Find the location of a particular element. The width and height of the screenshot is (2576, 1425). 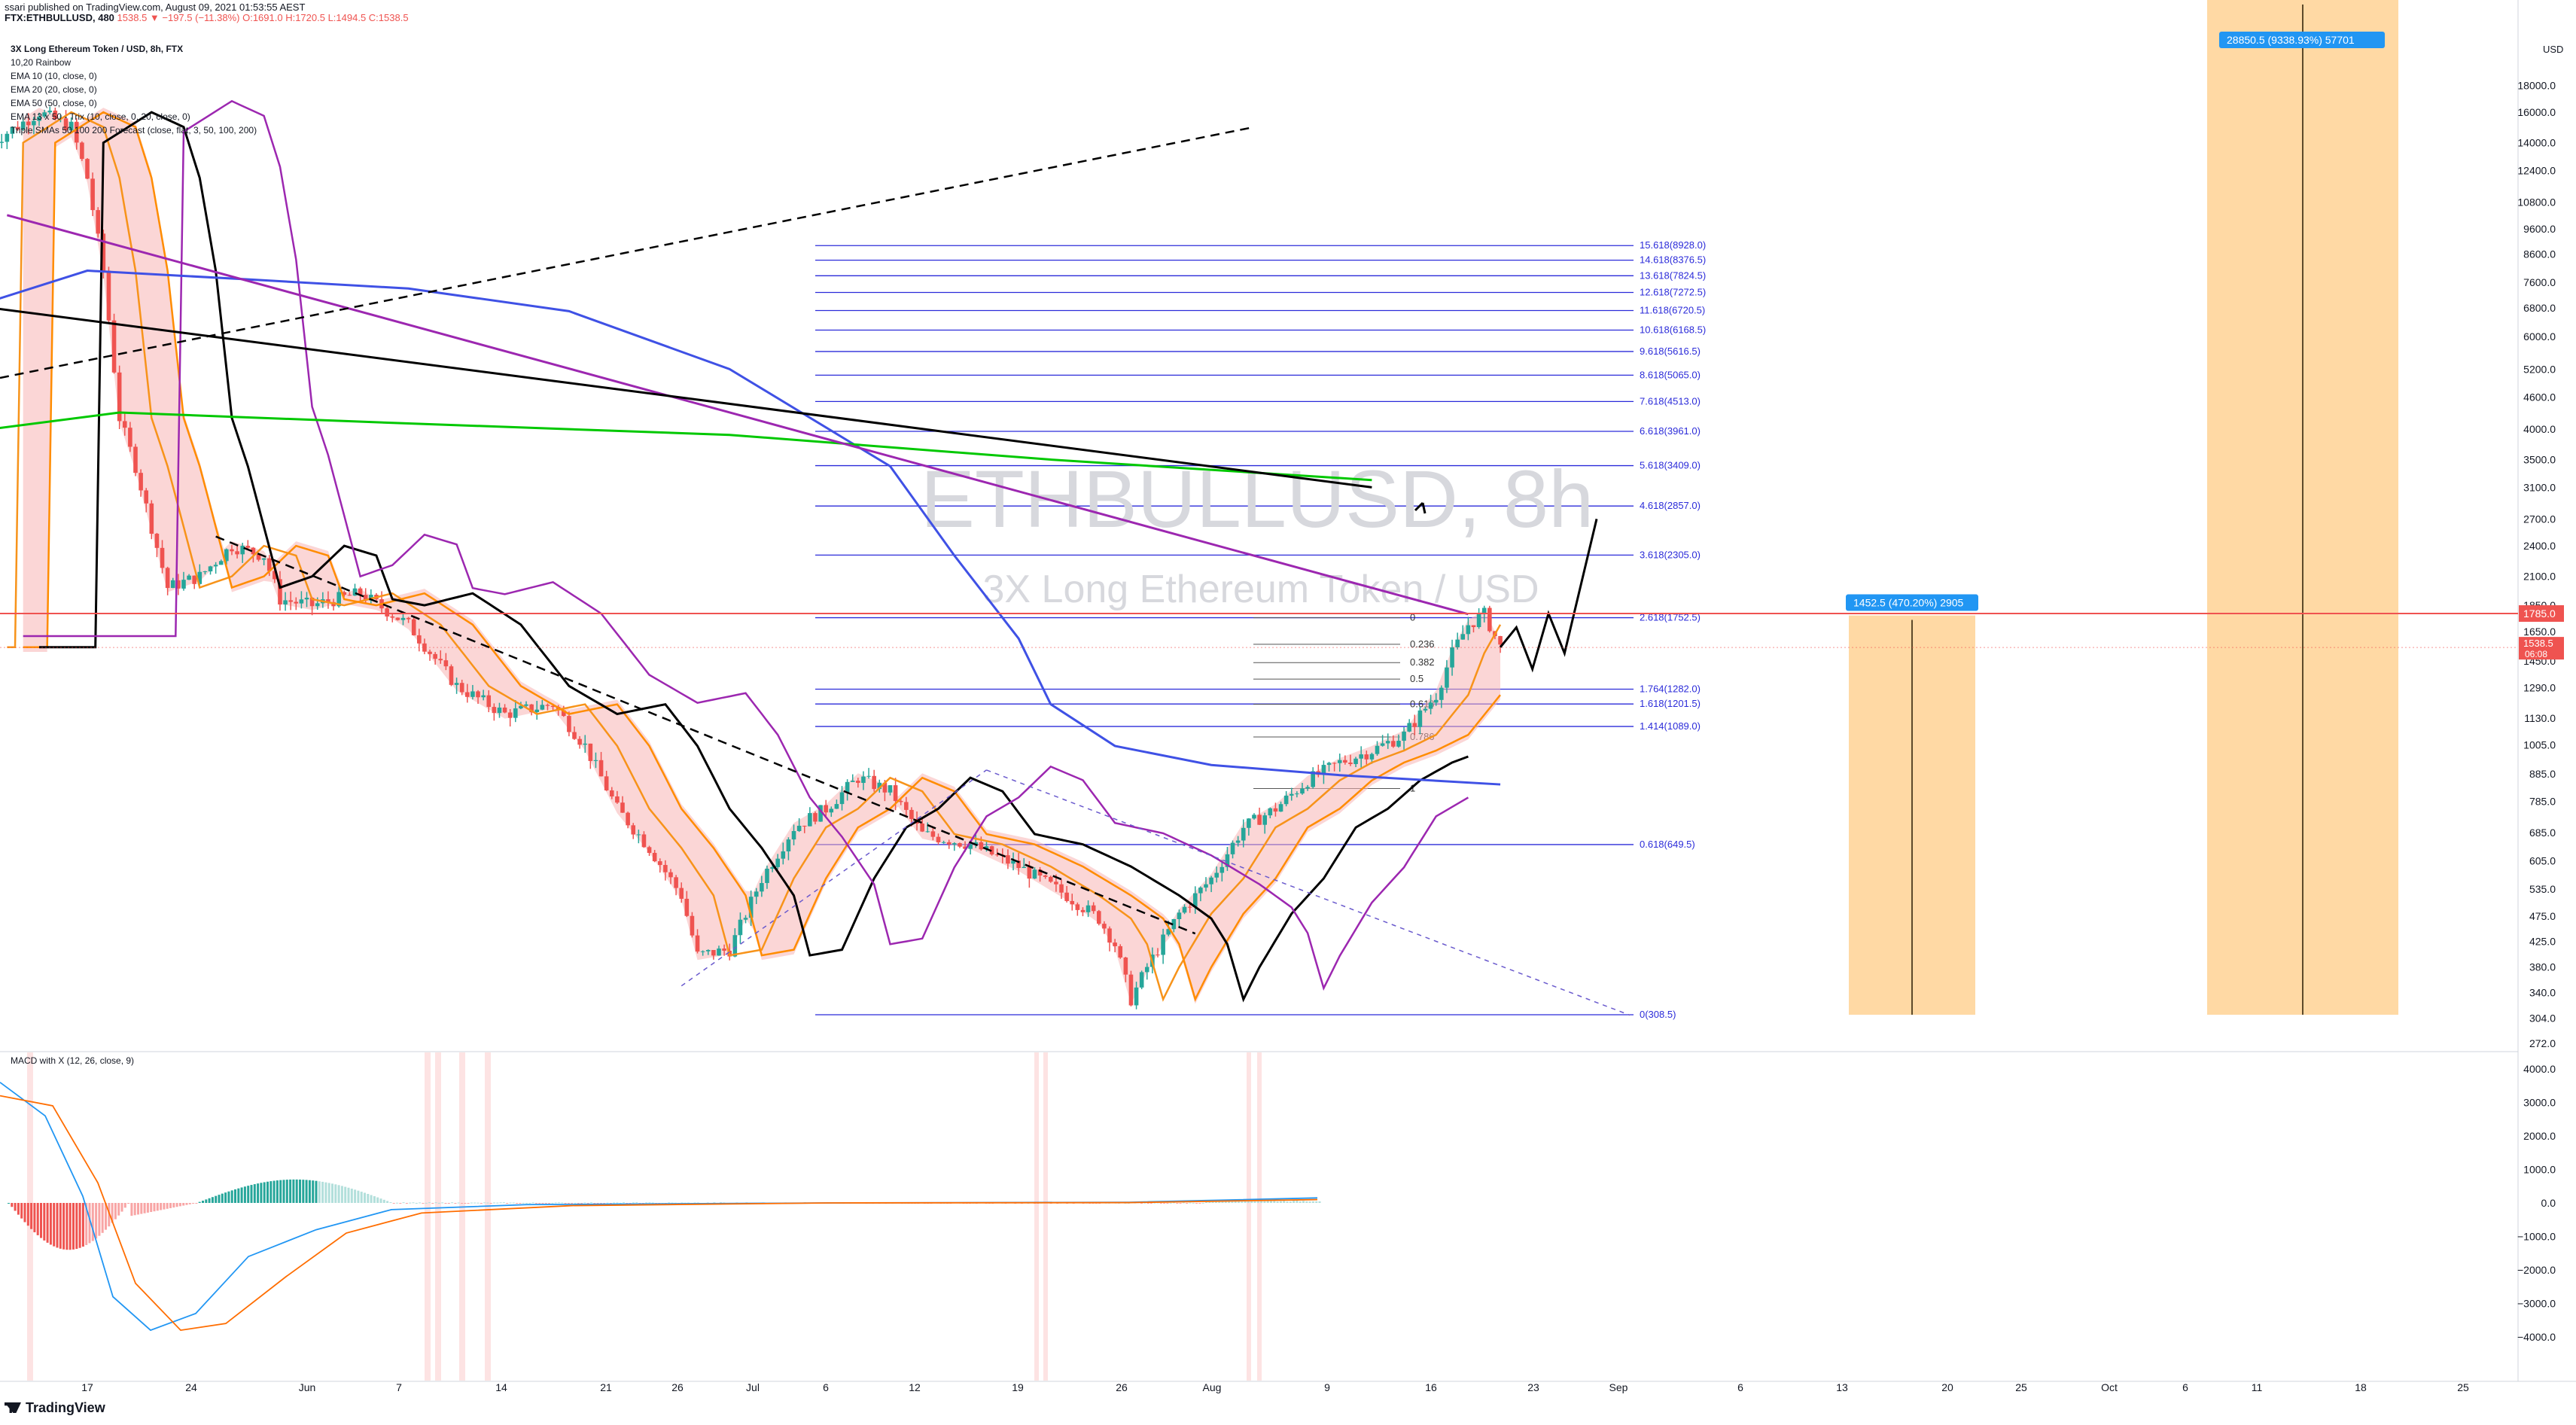

macd-tick: −3000.0 is located at coordinates (2536, 1304).